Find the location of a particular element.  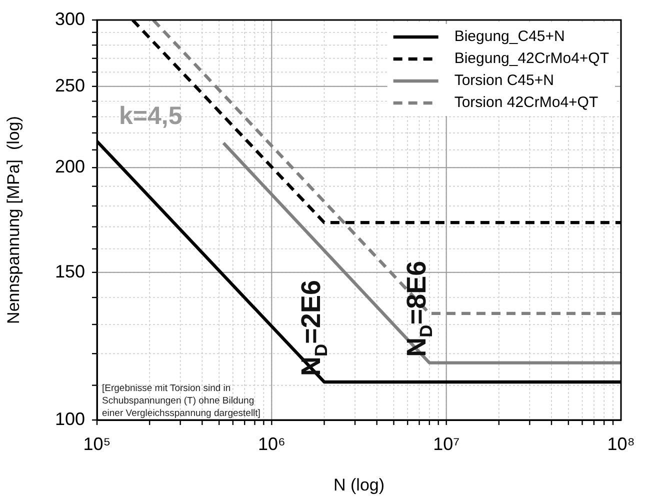

legend-label: Biegung_C45+N is located at coordinates (509, 37).